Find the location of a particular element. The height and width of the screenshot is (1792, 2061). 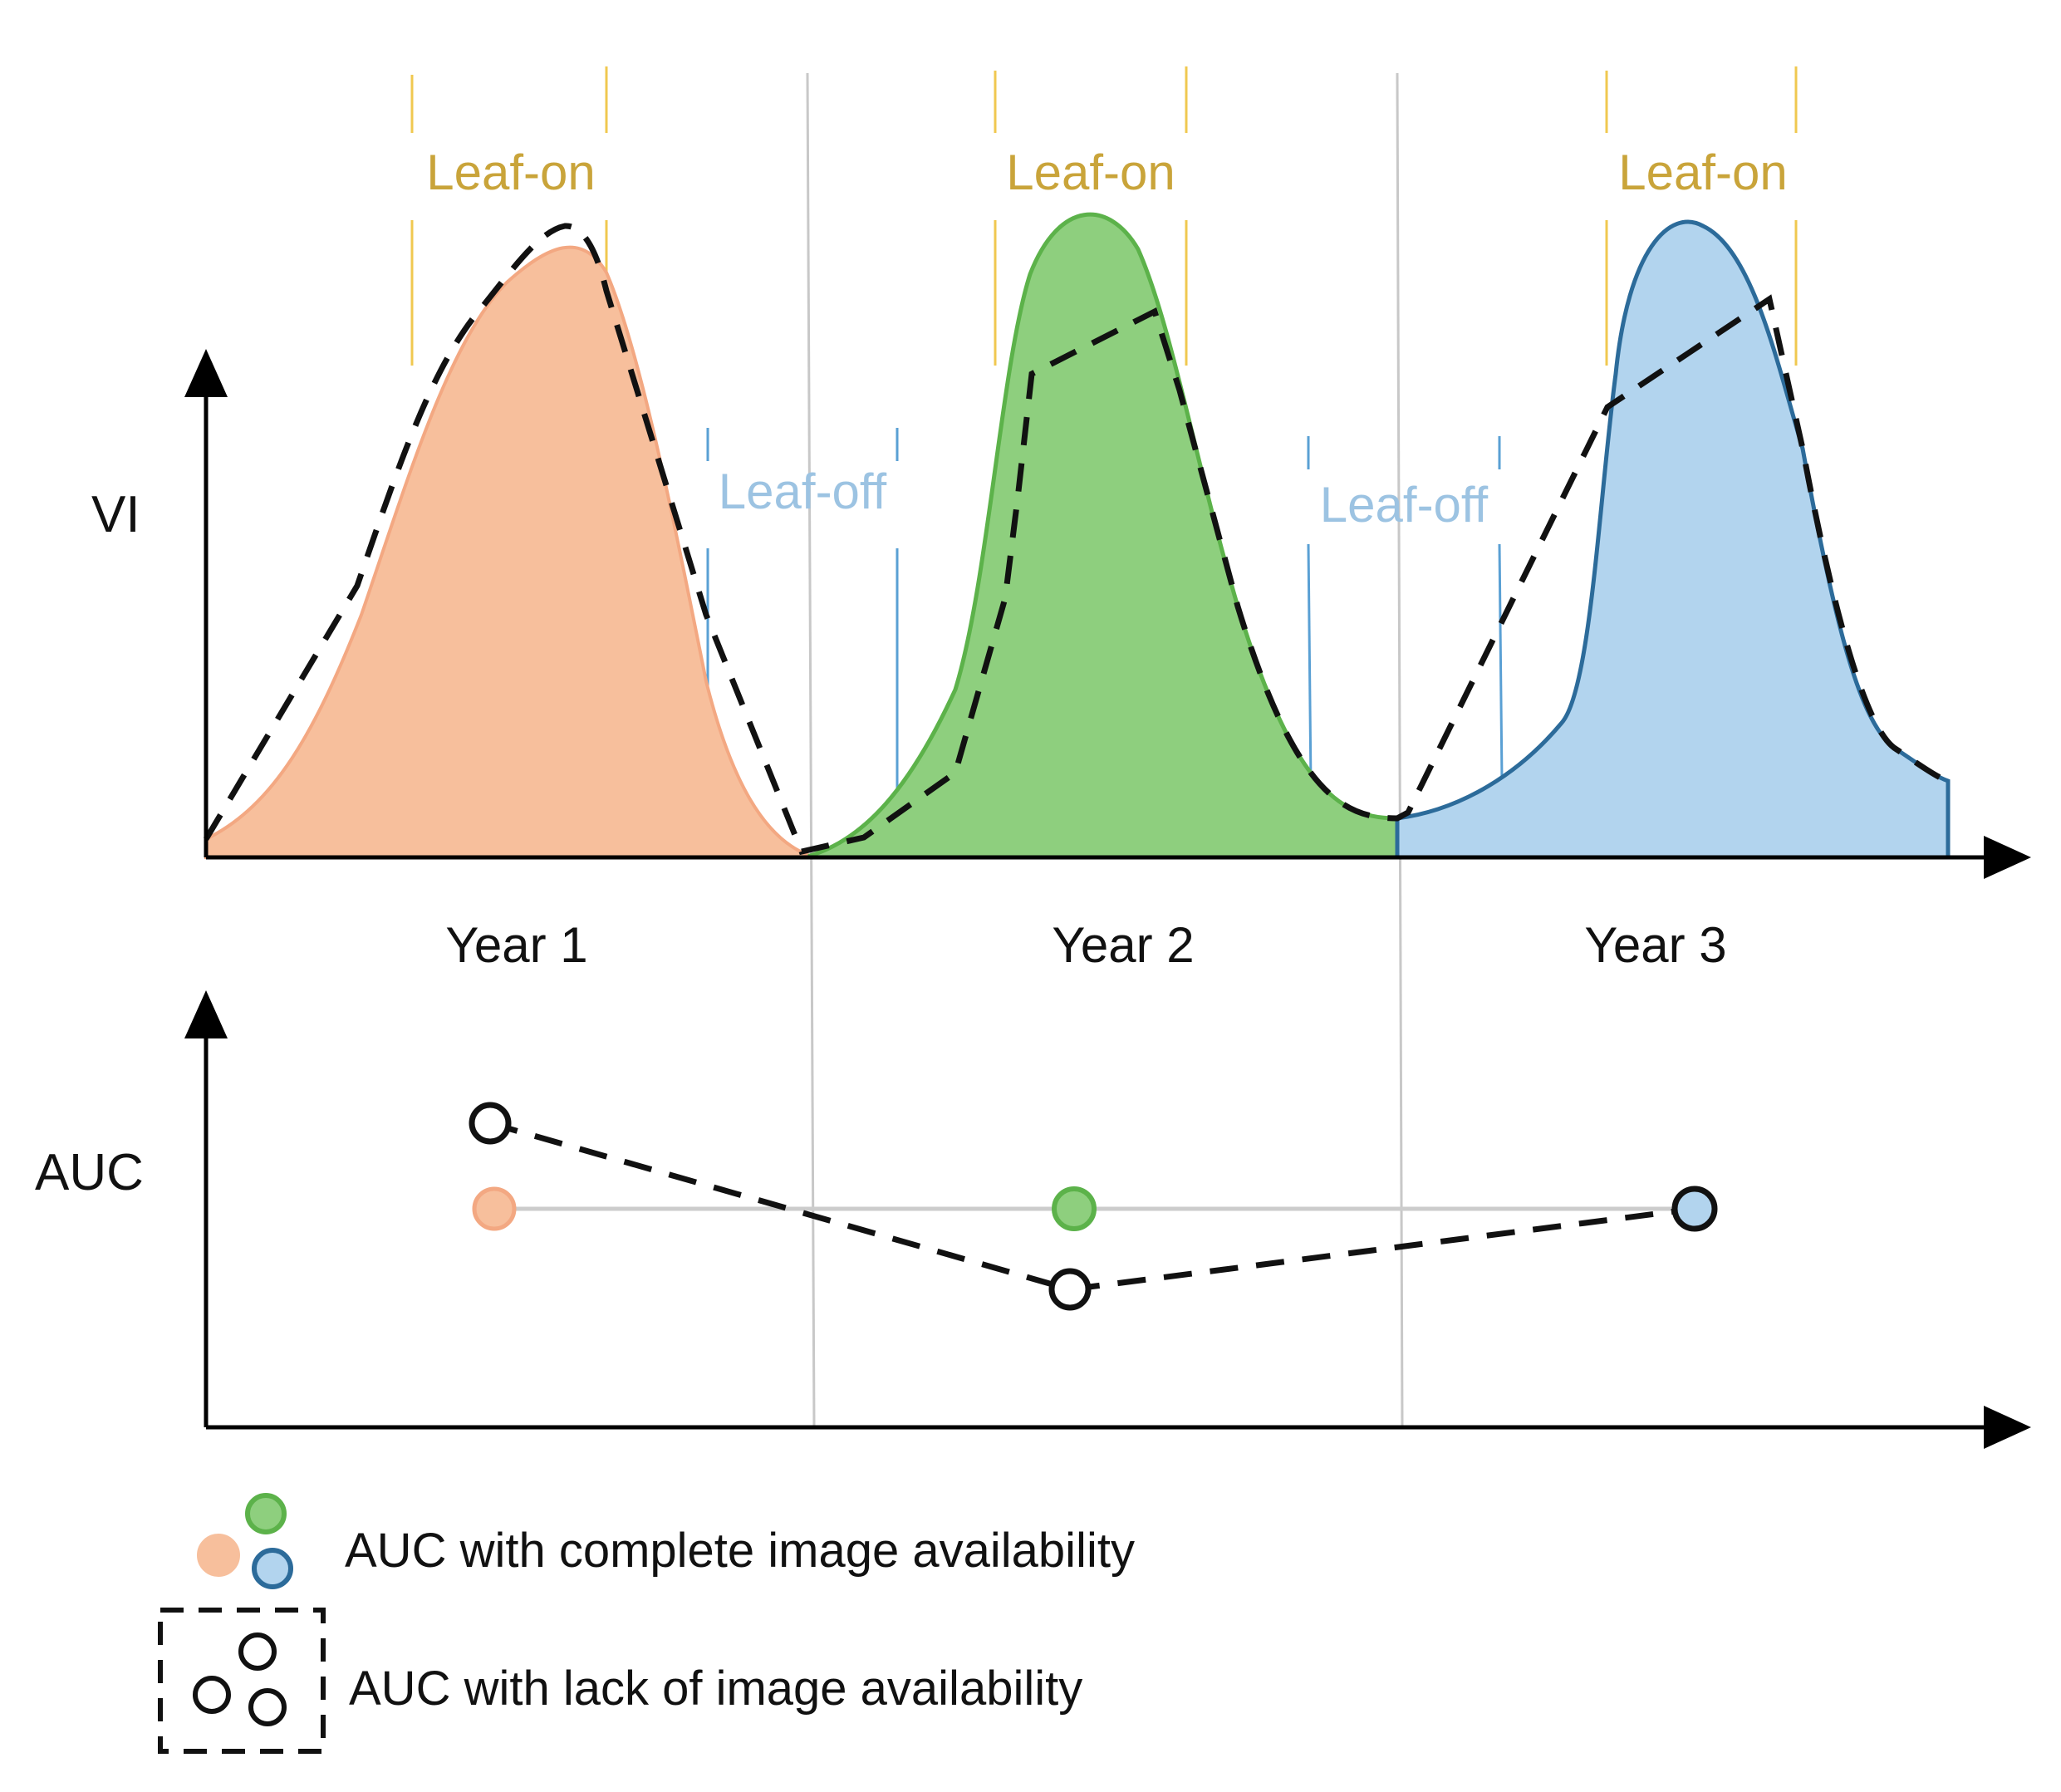

auc-y-axis-arrow is located at coordinates (206, 1014).